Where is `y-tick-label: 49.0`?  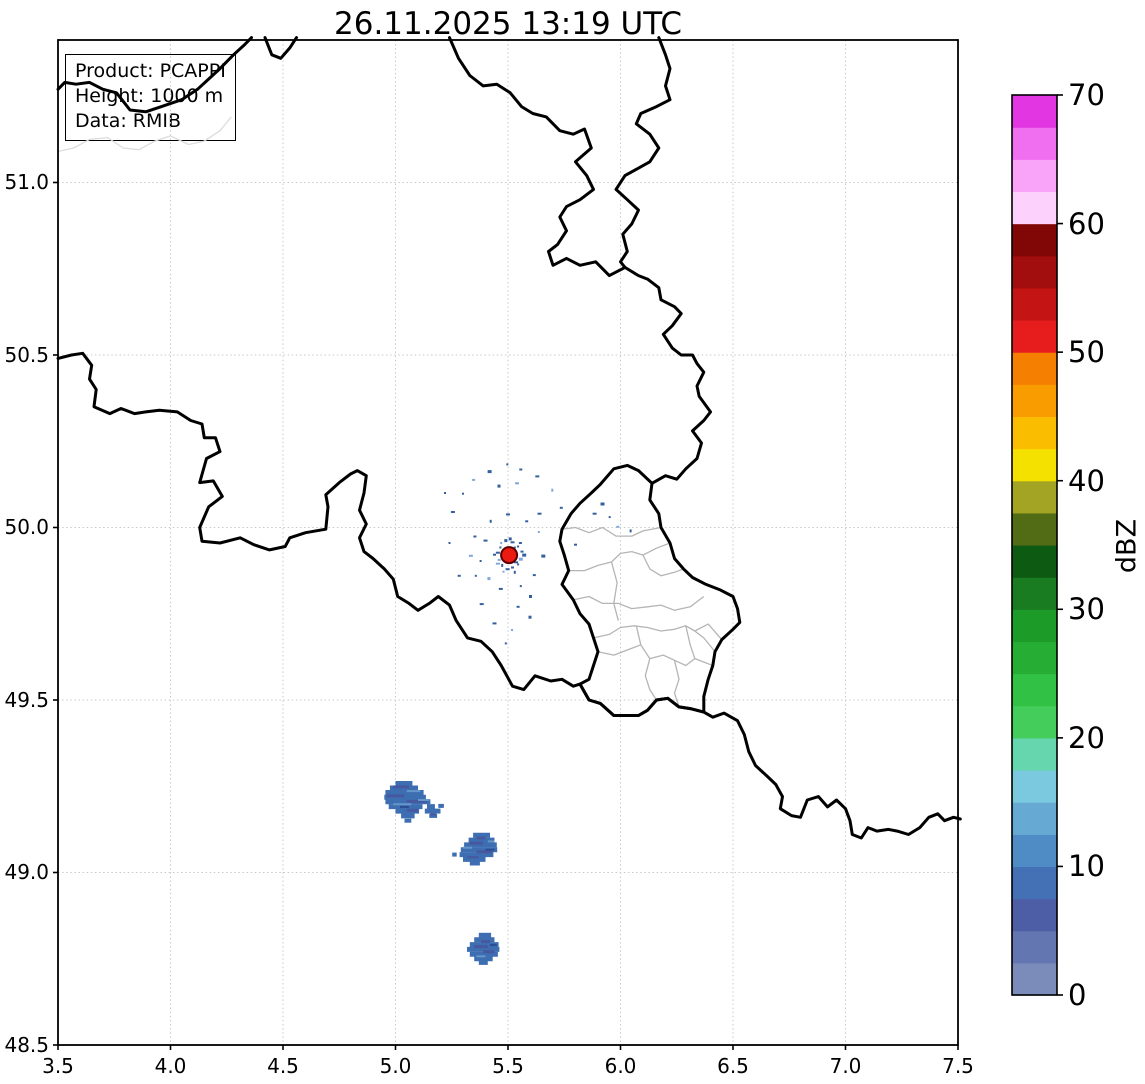
y-tick-label: 49.0 is located at coordinates (26, 872).